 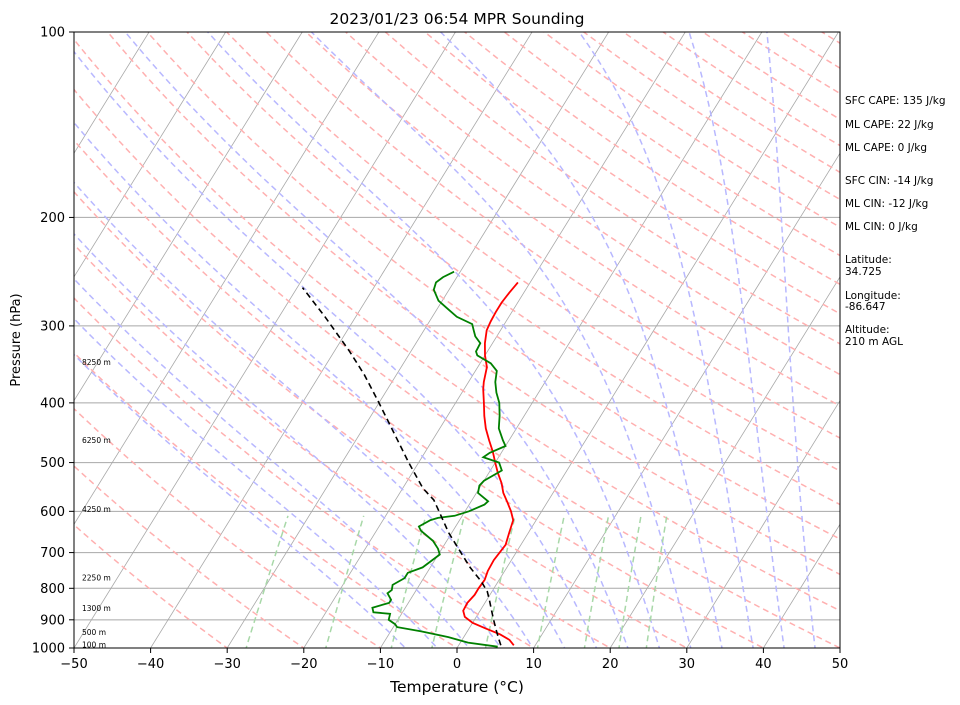 What do you see at coordinates (16, 339) in the screenshot?
I see `y-axis-label: Pressure (hPa)` at bounding box center [16, 339].